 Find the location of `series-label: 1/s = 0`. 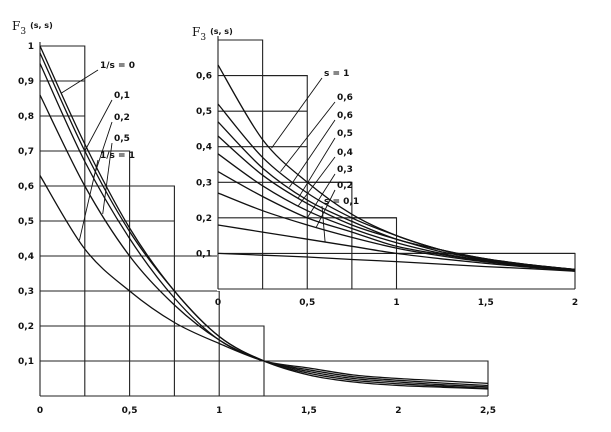

series-label: 1/s = 0 is located at coordinates (117, 66).